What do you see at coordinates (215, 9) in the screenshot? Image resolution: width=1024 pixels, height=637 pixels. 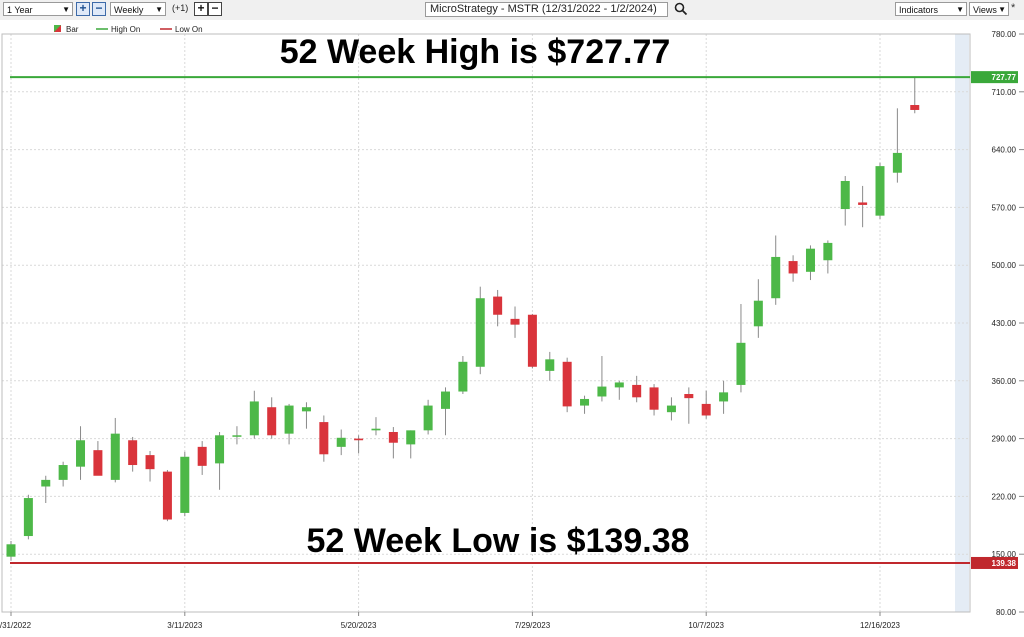 I see `step-back-button: −` at bounding box center [215, 9].